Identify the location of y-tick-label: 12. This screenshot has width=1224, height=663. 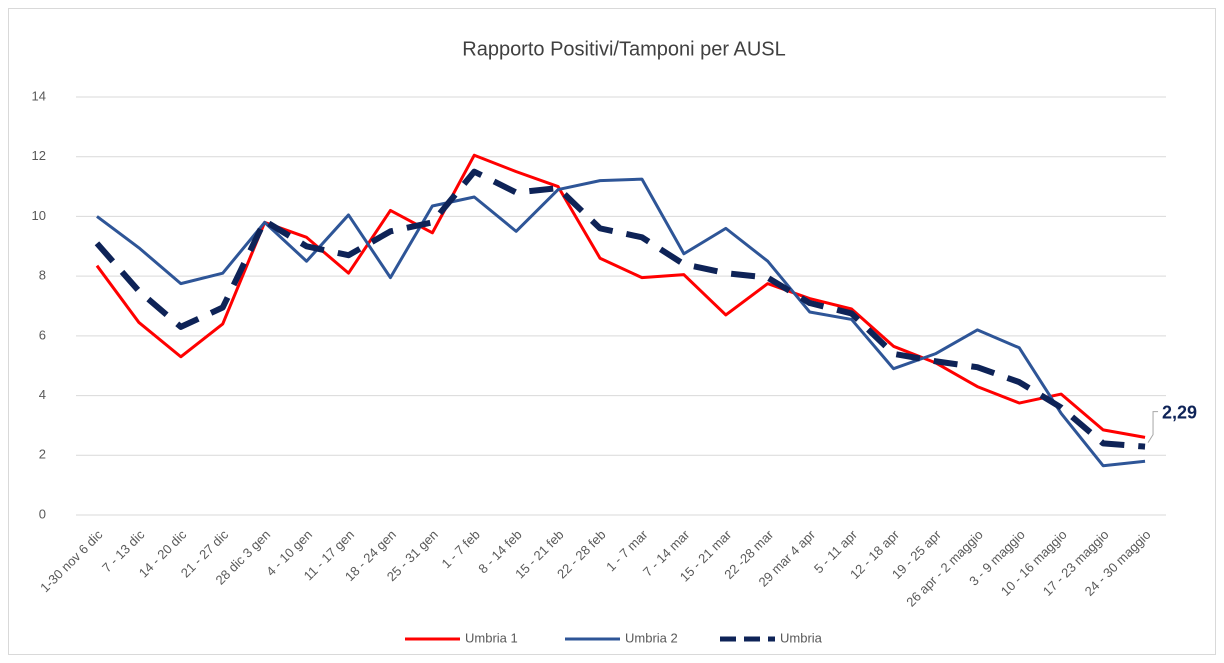
(39, 155).